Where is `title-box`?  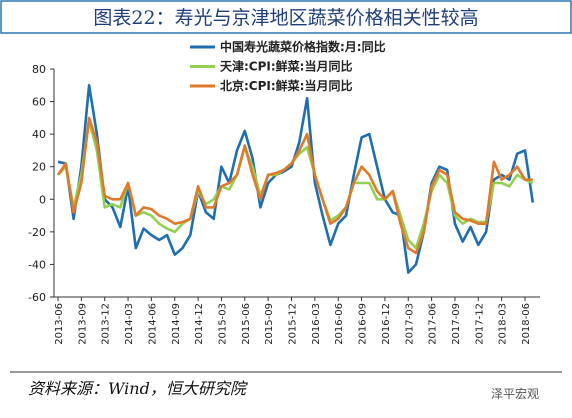
title-box is located at coordinates (286, 17).